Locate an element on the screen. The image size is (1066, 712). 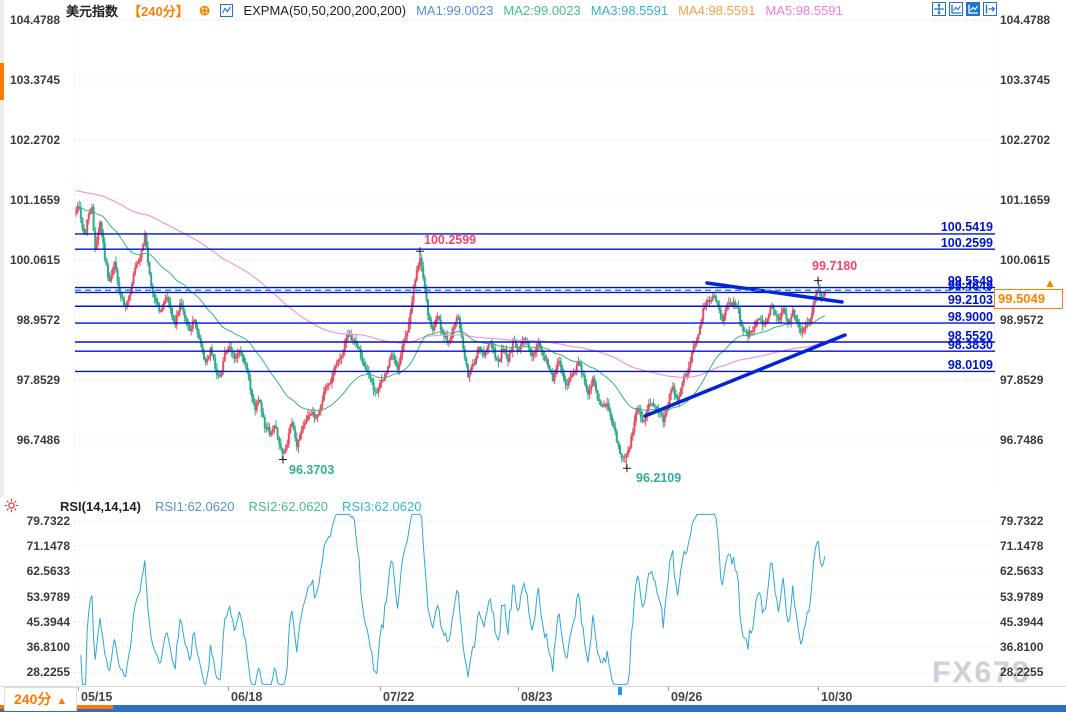
rsi-left-axis-label: 71.1478 is located at coordinates (48, 546).